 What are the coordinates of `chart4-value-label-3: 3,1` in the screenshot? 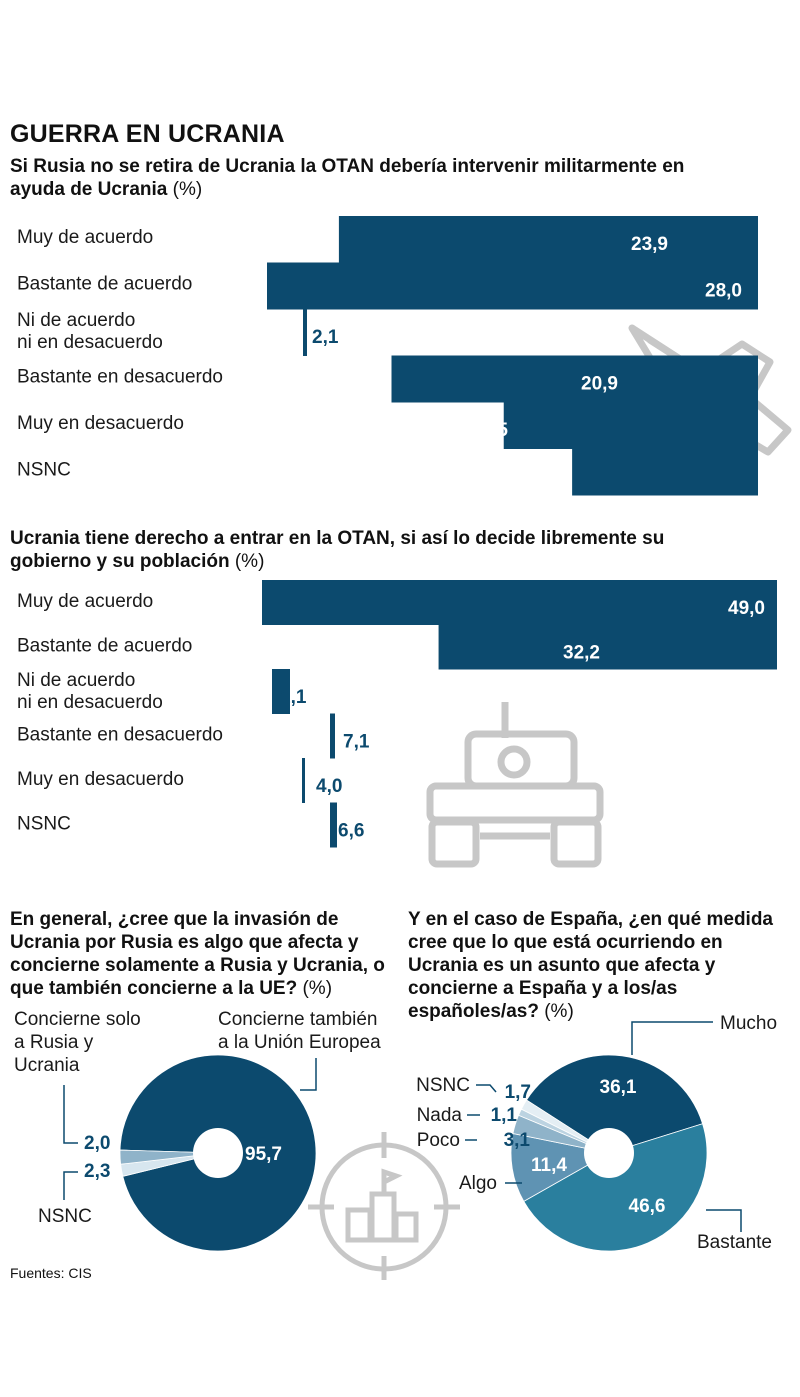 It's located at (517, 1140).